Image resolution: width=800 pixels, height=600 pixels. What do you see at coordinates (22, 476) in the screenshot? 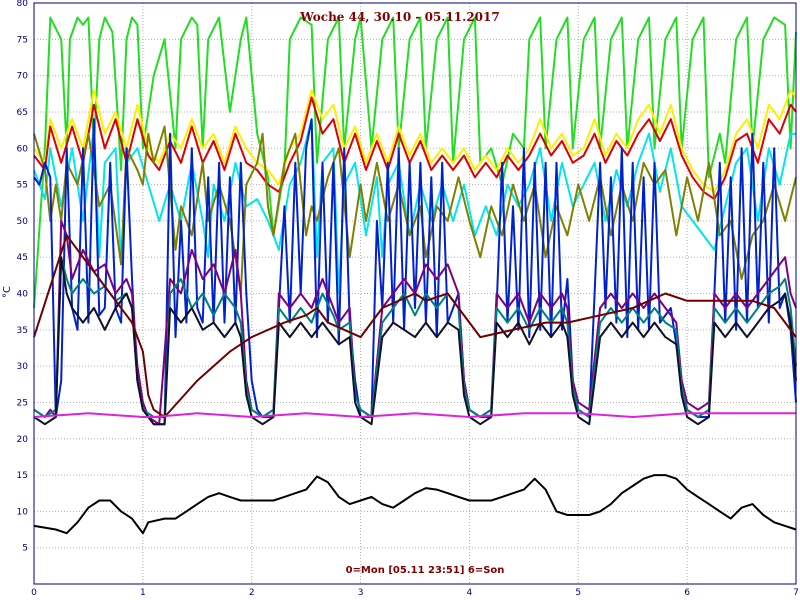
I see `y-tick-label: 15` at bounding box center [22, 476].